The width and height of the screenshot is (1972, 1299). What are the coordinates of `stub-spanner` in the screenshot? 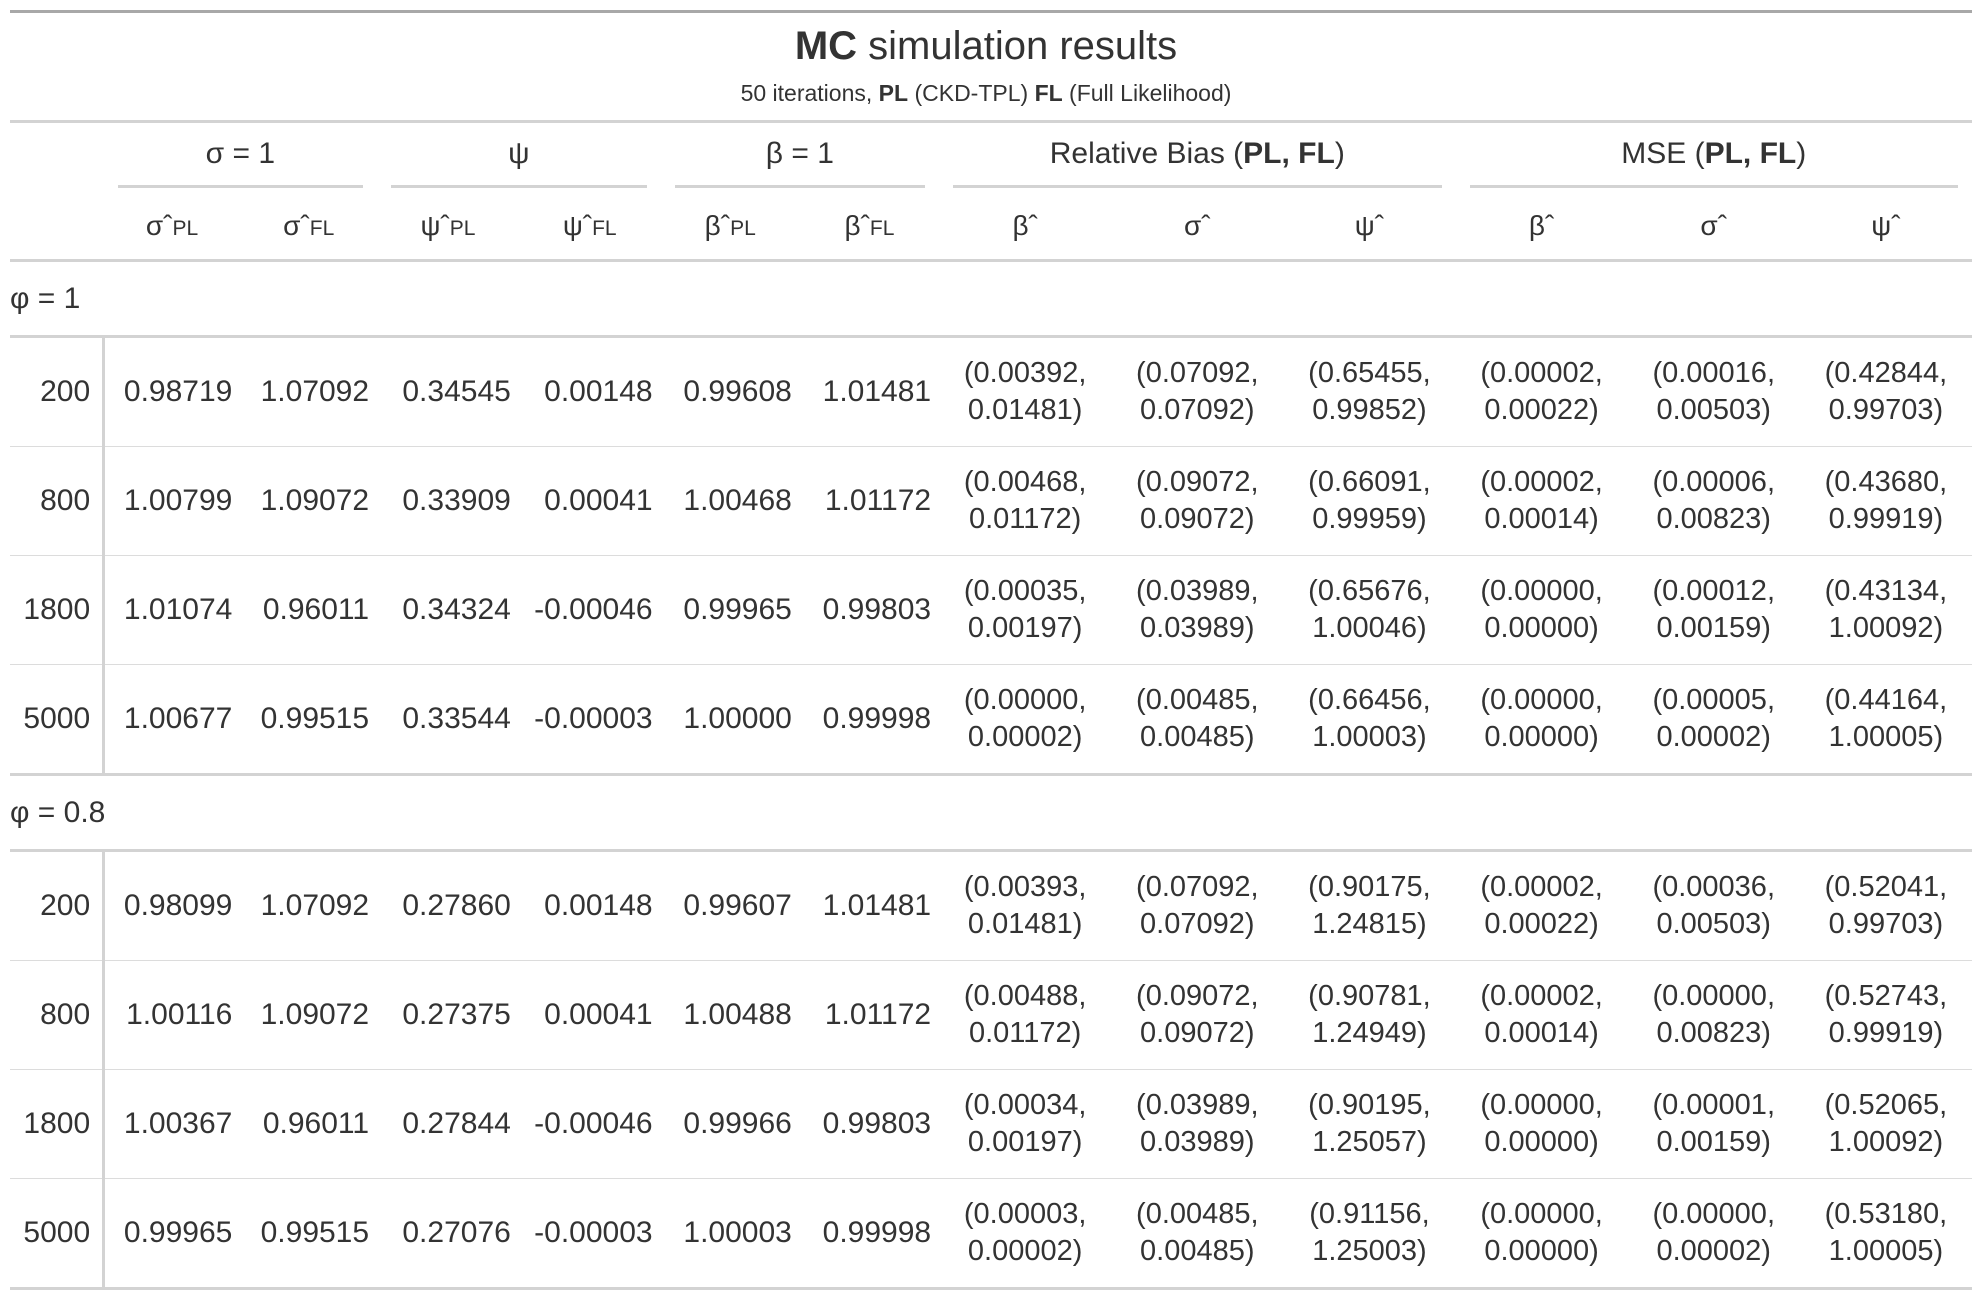 It's located at (57, 158).